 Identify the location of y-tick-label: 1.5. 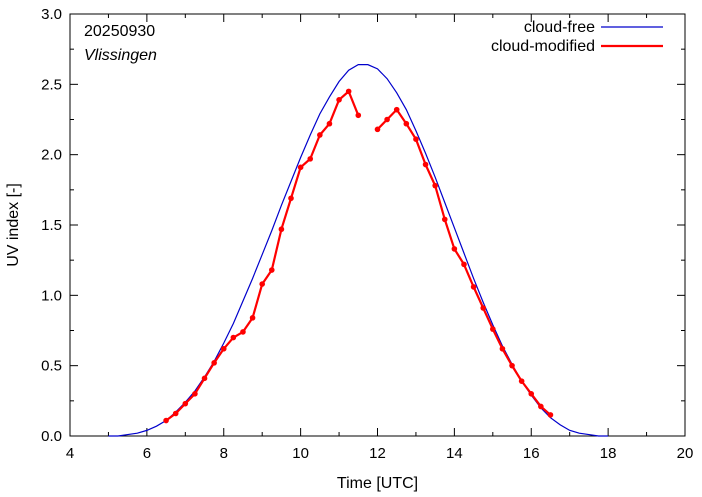
(51, 225).